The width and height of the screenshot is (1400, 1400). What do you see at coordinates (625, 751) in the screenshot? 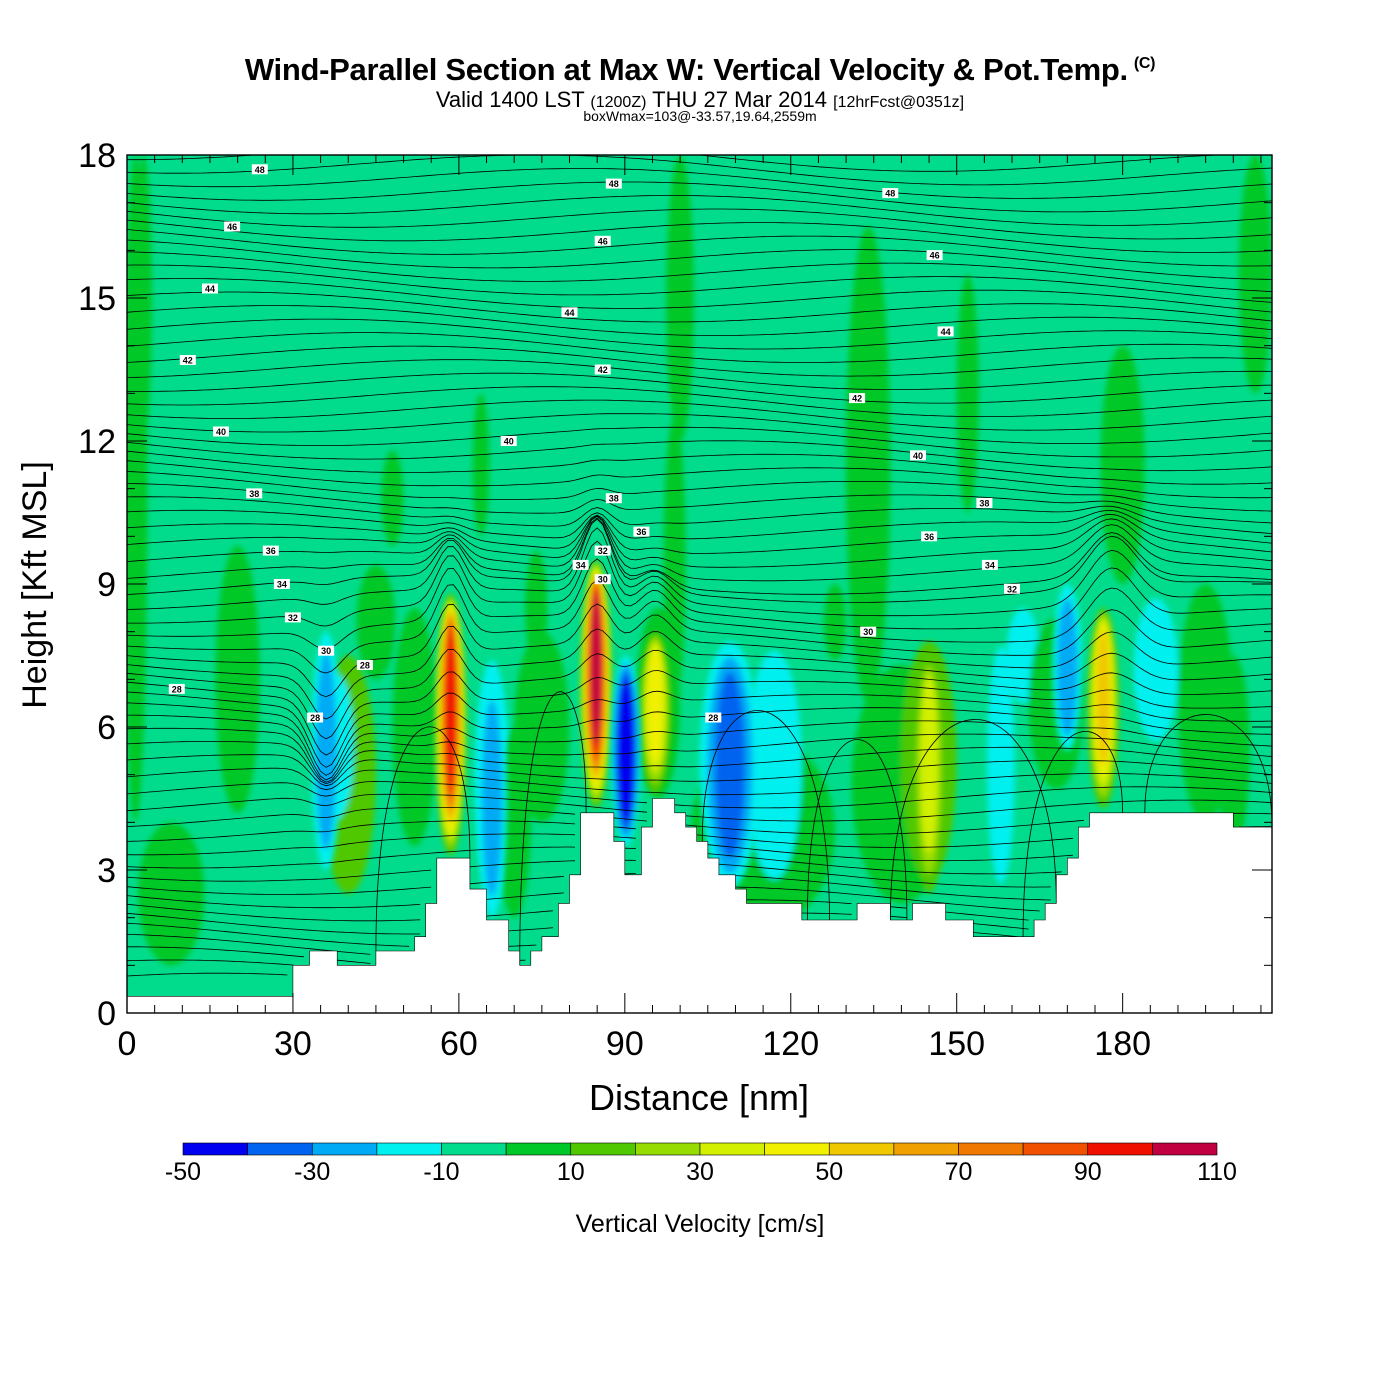
I see `downdraft-core` at bounding box center [625, 751].